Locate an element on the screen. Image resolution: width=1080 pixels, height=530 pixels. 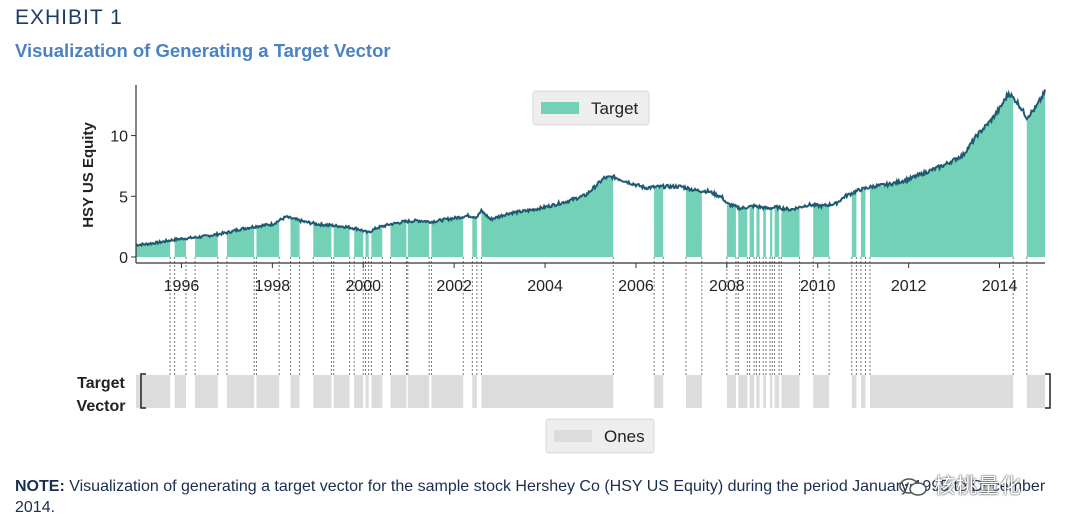
watermark-text: 核桃量化 is located at coordinates (978, 486).